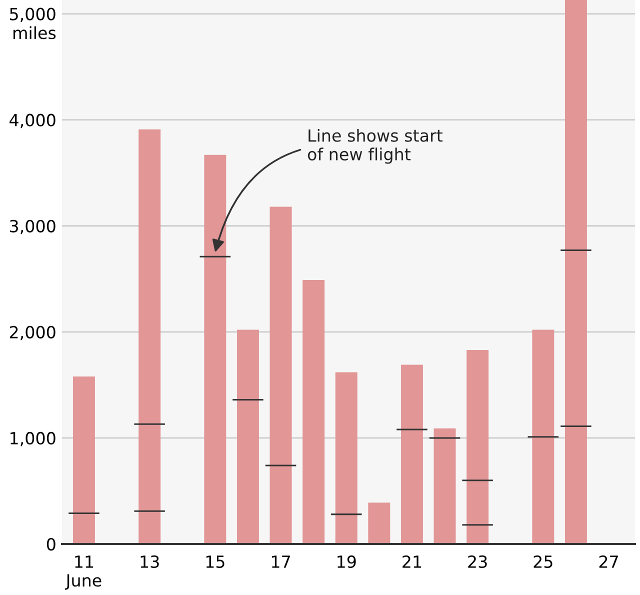 This screenshot has width=640, height=595. Describe the element at coordinates (412, 561) in the screenshot. I see `x-tick-label: 21` at that location.